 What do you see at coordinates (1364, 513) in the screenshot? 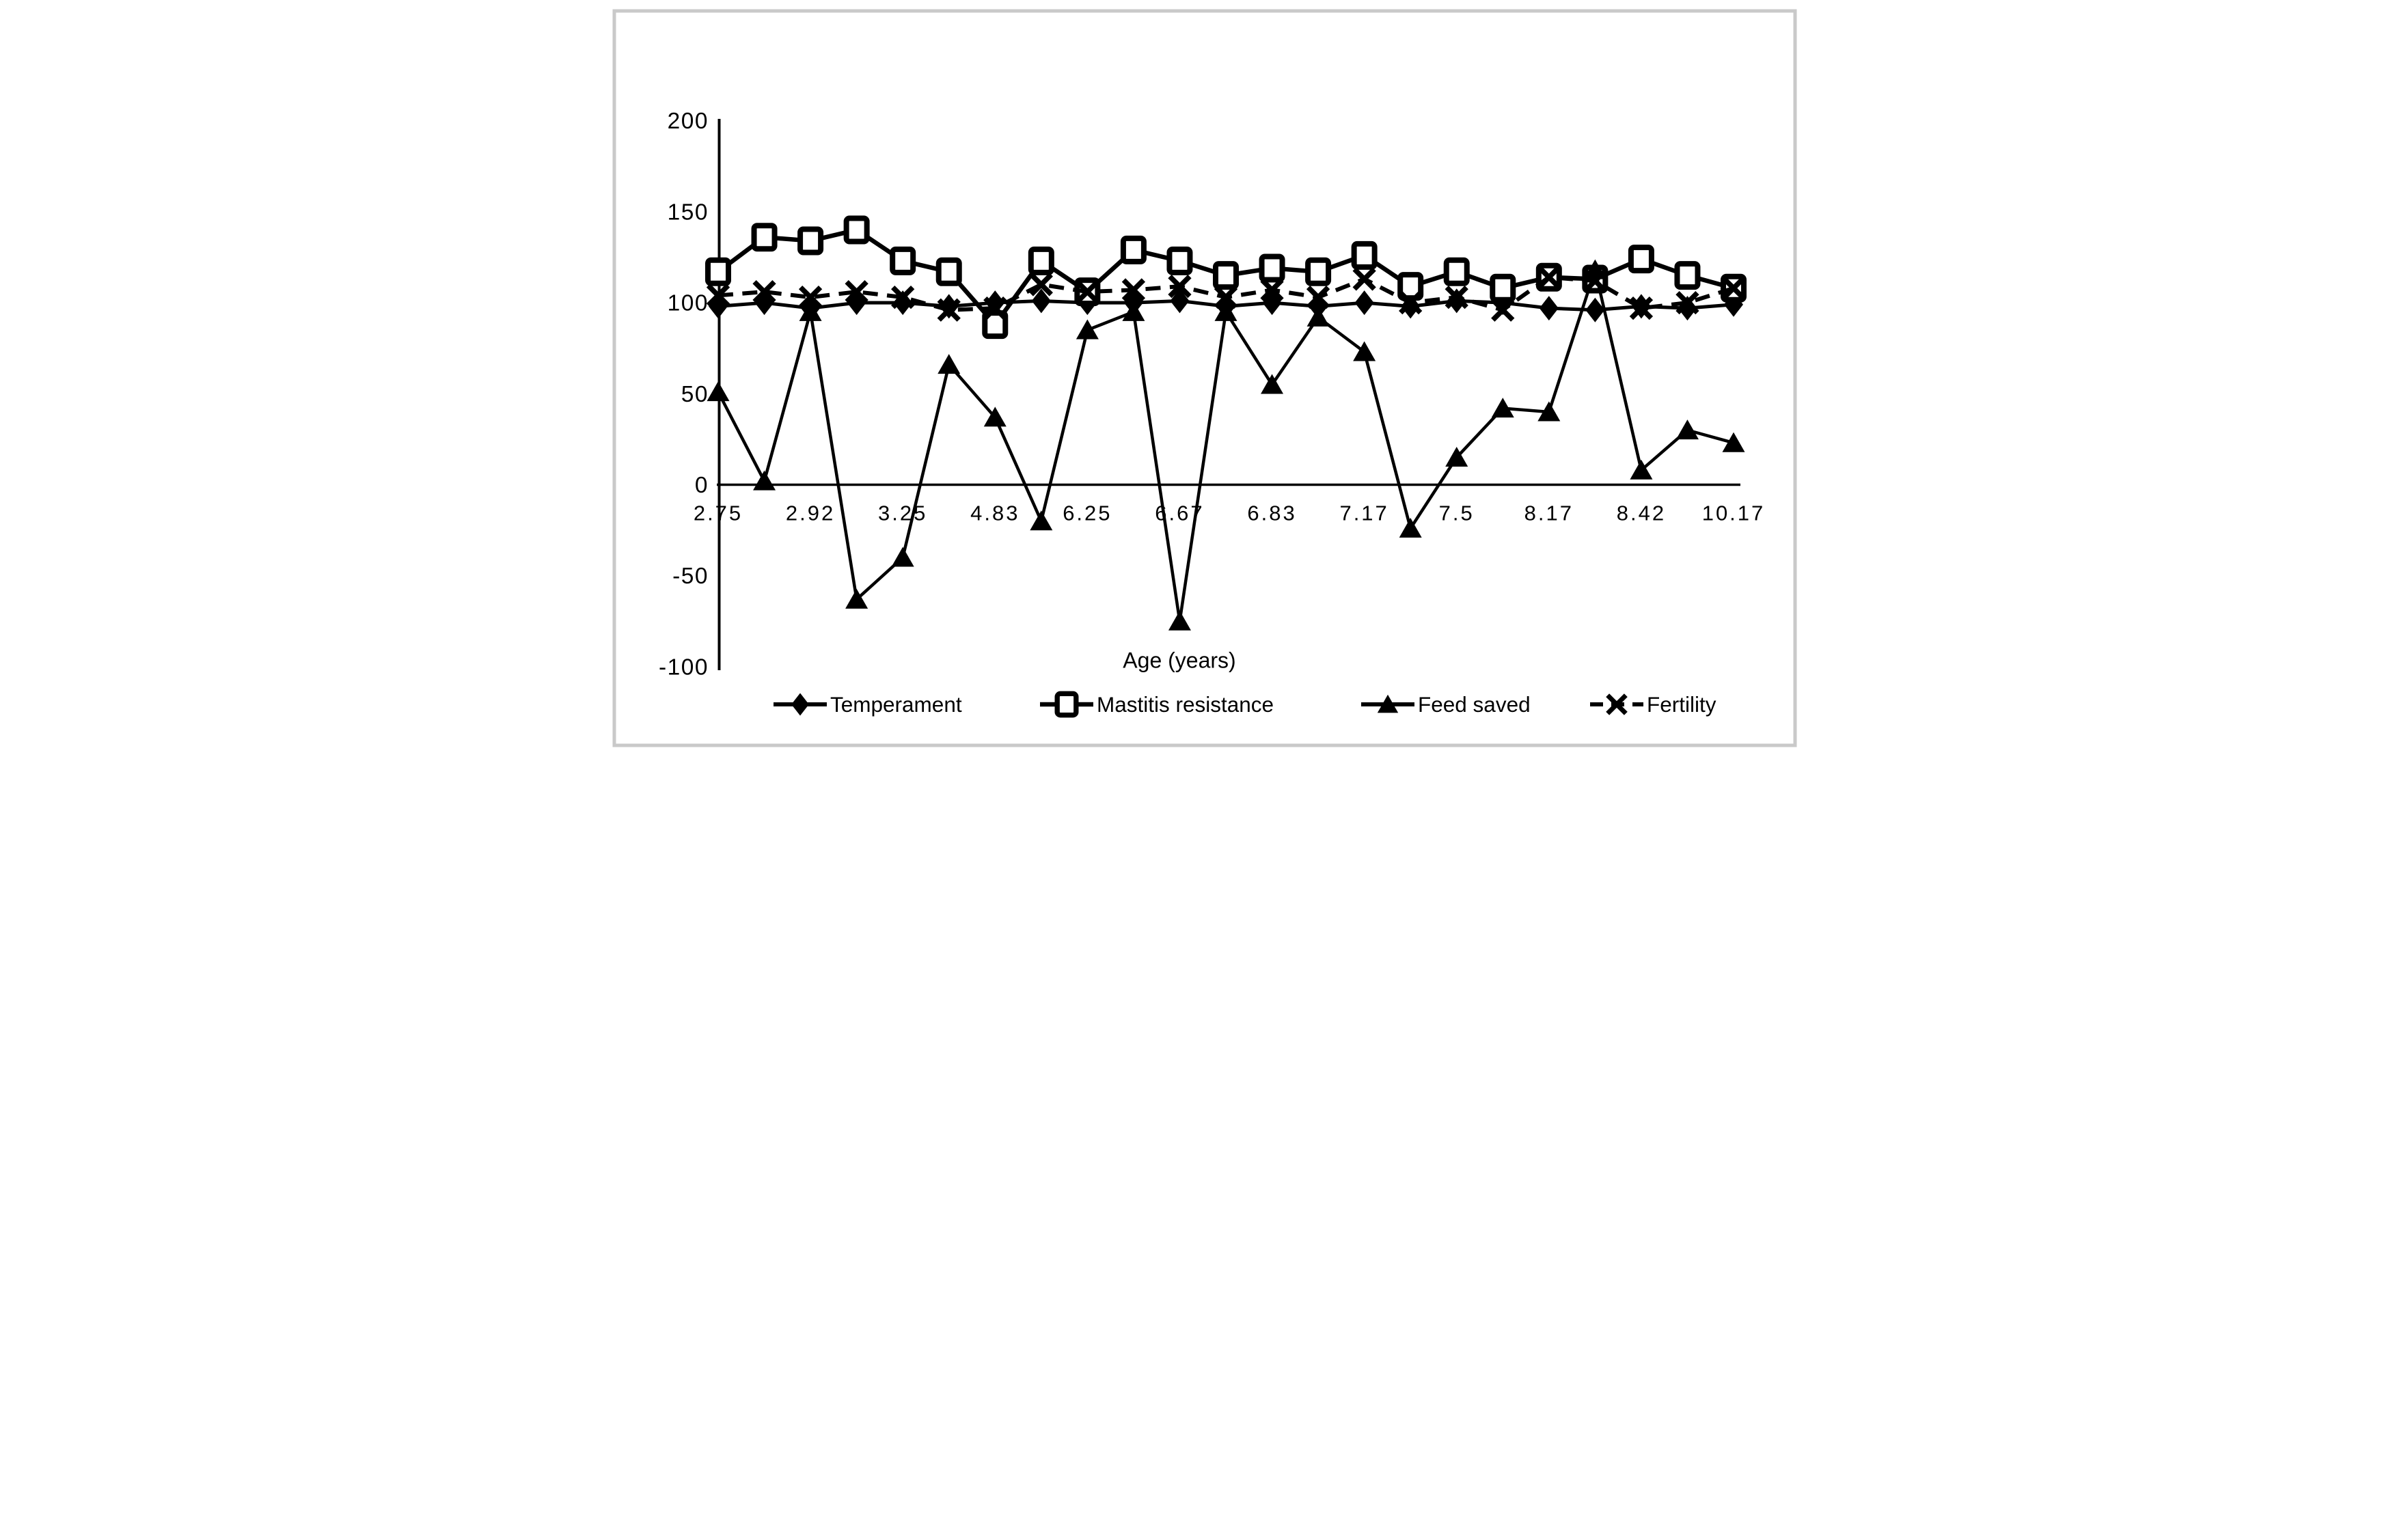
I see `x-tick-label: 7.17` at bounding box center [1364, 513].